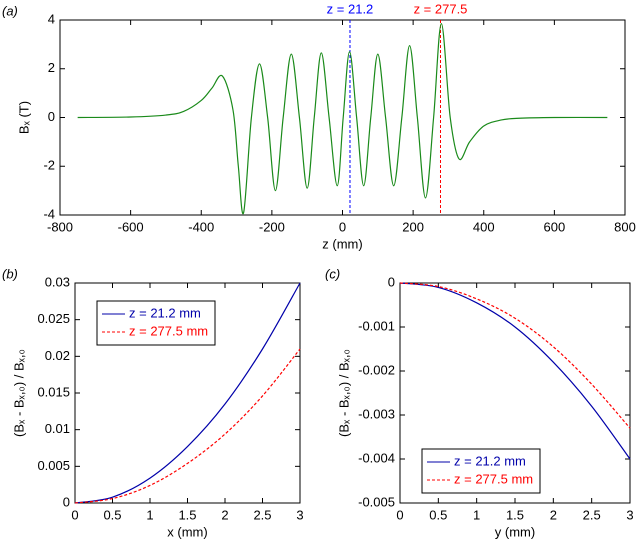 The height and width of the screenshot is (553, 640). I want to click on x-tick-label: 400, so click(484, 226).